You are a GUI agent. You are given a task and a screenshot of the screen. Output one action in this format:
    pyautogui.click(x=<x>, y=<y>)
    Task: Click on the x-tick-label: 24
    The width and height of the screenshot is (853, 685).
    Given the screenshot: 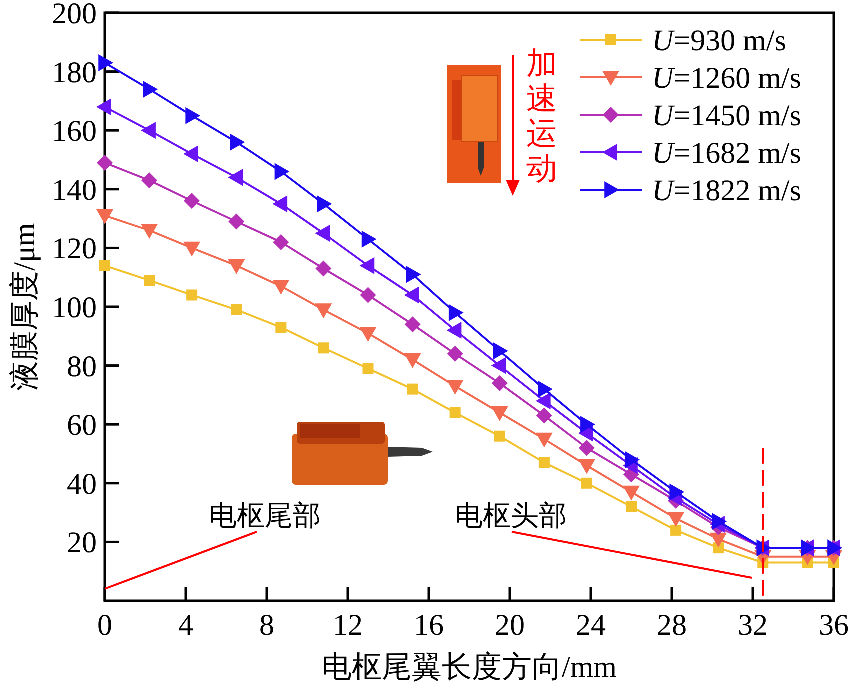 What is the action you would take?
    pyautogui.click(x=591, y=625)
    